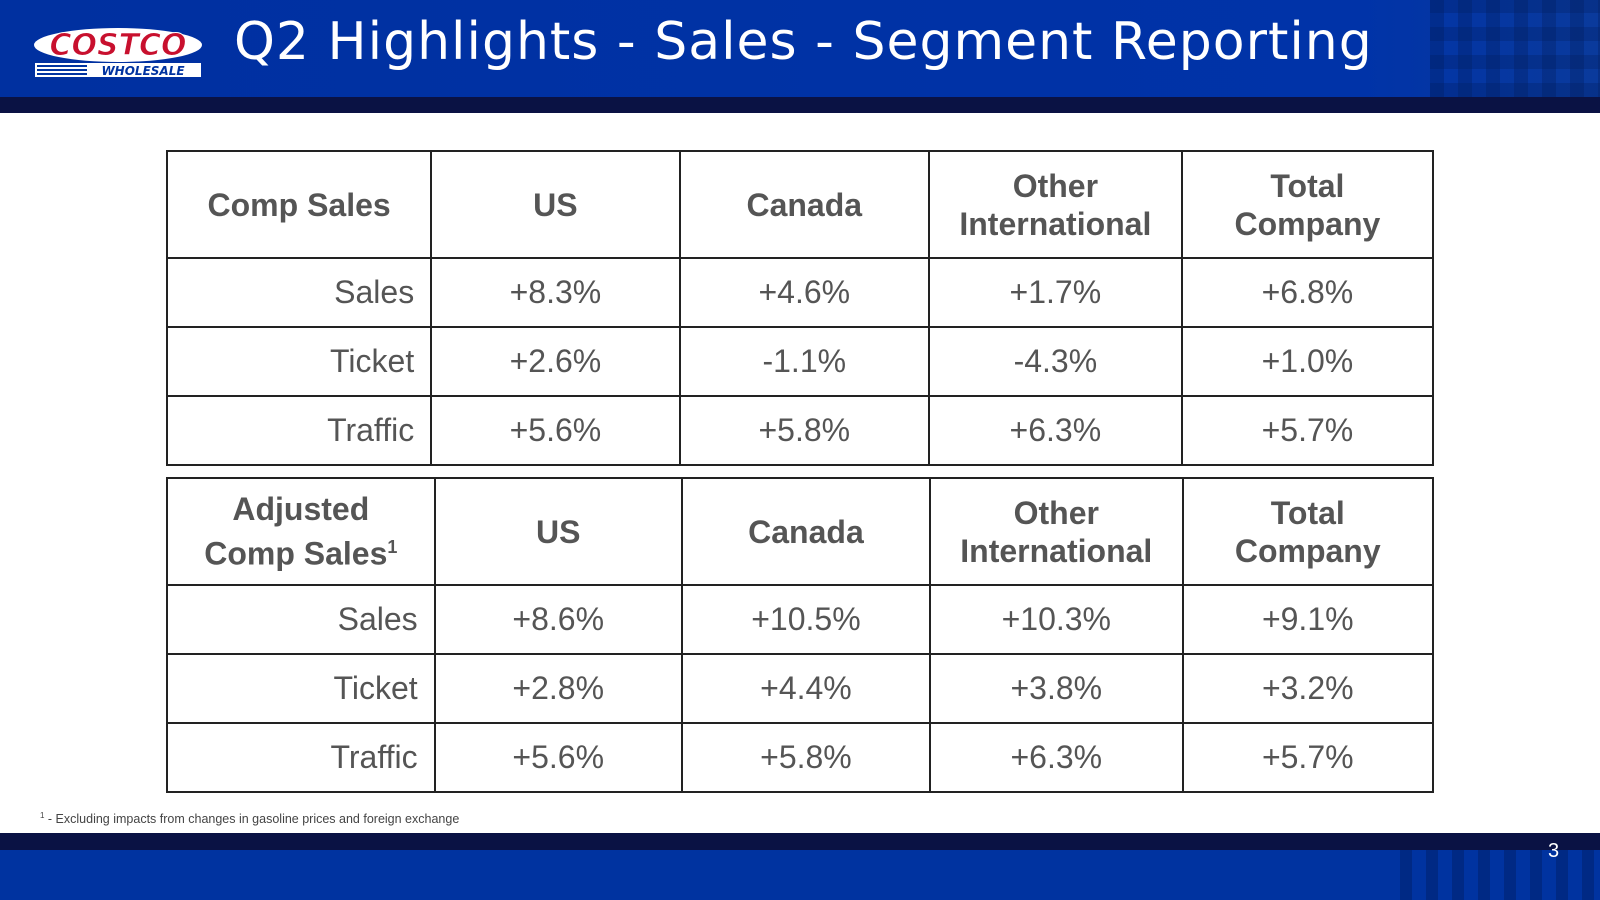 Image resolution: width=1600 pixels, height=900 pixels. Describe the element at coordinates (1056, 619) in the screenshot. I see `cell: +10.3%` at that location.